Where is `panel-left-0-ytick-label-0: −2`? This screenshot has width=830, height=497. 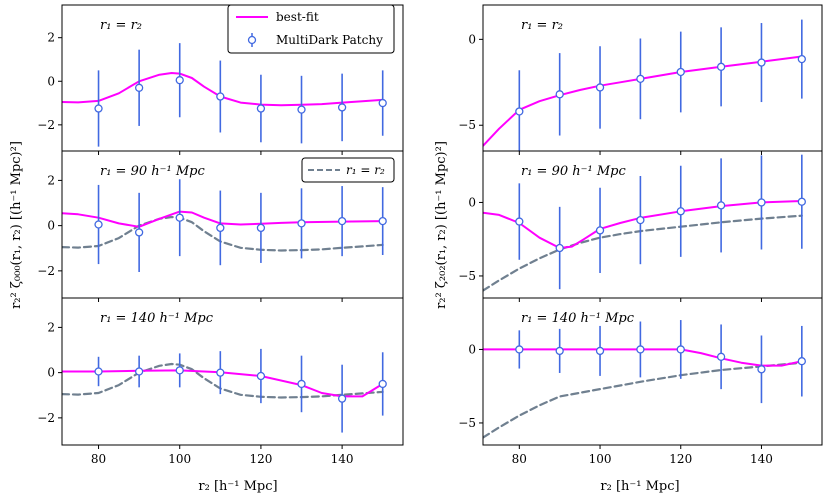
panel-left-0-ytick-label-0: −2 is located at coordinates (46, 125).